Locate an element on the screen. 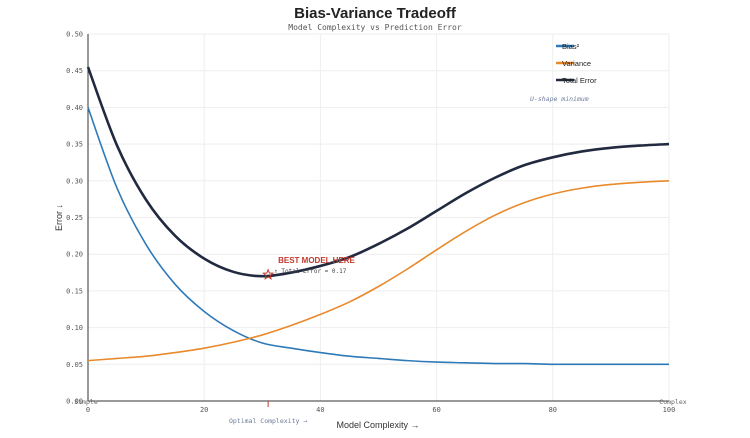  x-tick-label: 80 is located at coordinates (553, 410).